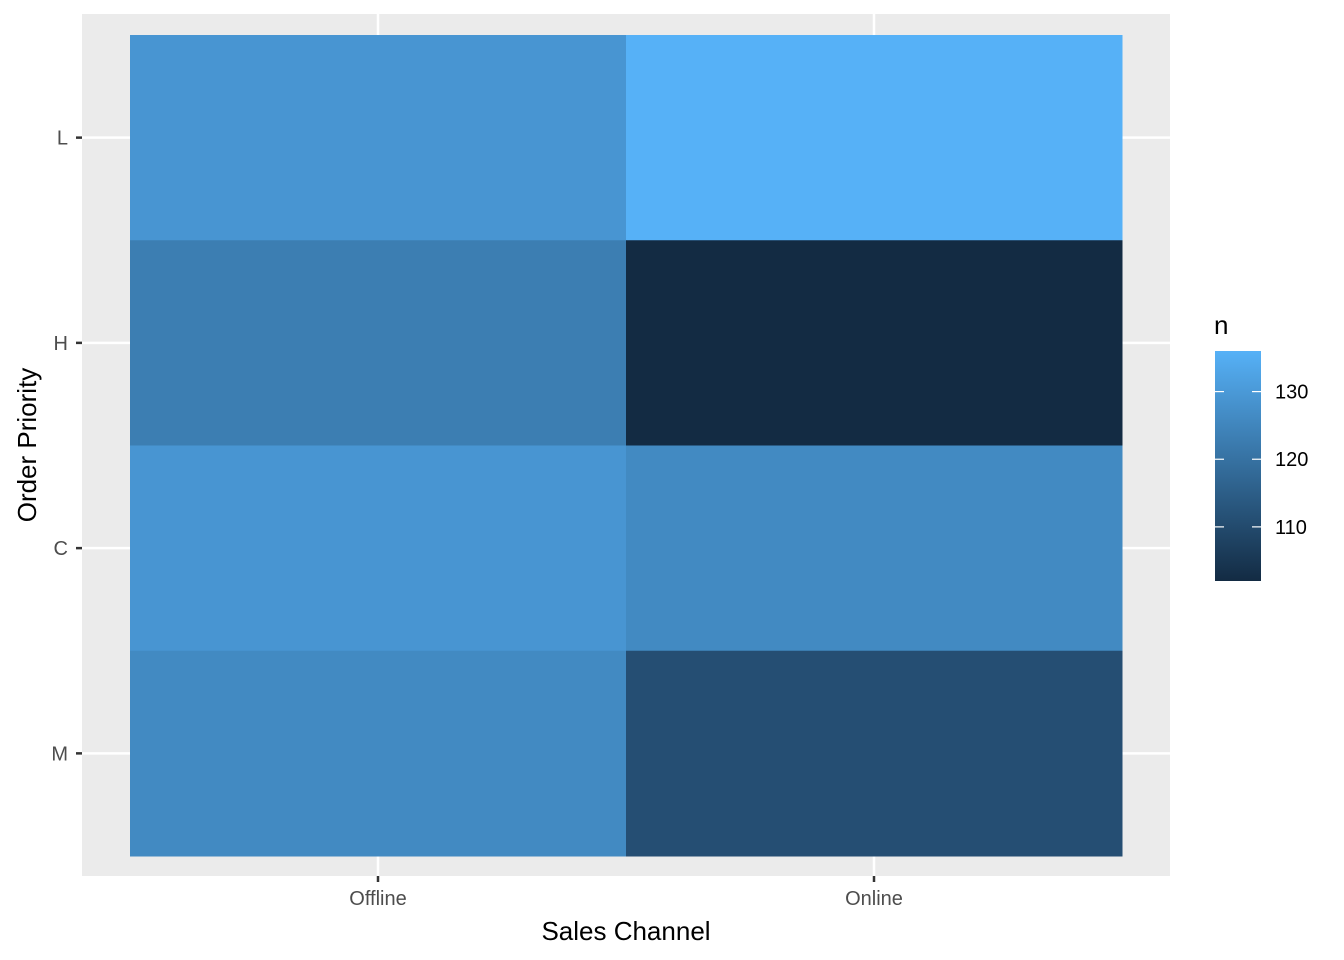 The width and height of the screenshot is (1344, 960). What do you see at coordinates (378, 138) in the screenshot?
I see `heatmap-cell-offline-l` at bounding box center [378, 138].